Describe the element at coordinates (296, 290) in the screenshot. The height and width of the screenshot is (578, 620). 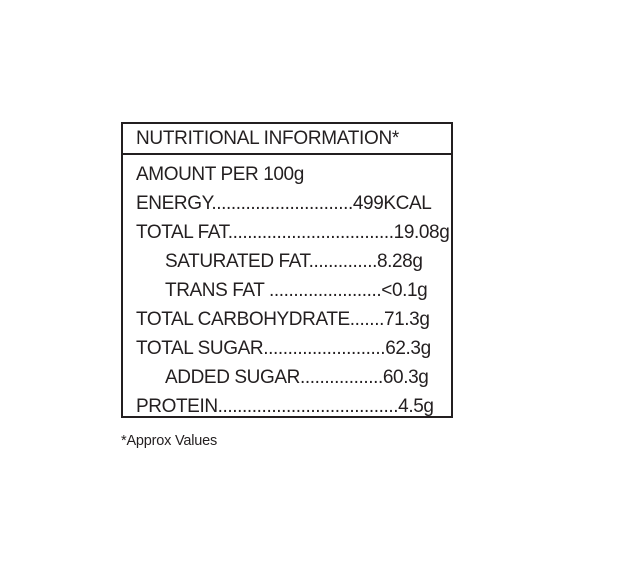
I see `nutrition-row-trans-fat: TRANS FAT .......................<0.1g` at that location.